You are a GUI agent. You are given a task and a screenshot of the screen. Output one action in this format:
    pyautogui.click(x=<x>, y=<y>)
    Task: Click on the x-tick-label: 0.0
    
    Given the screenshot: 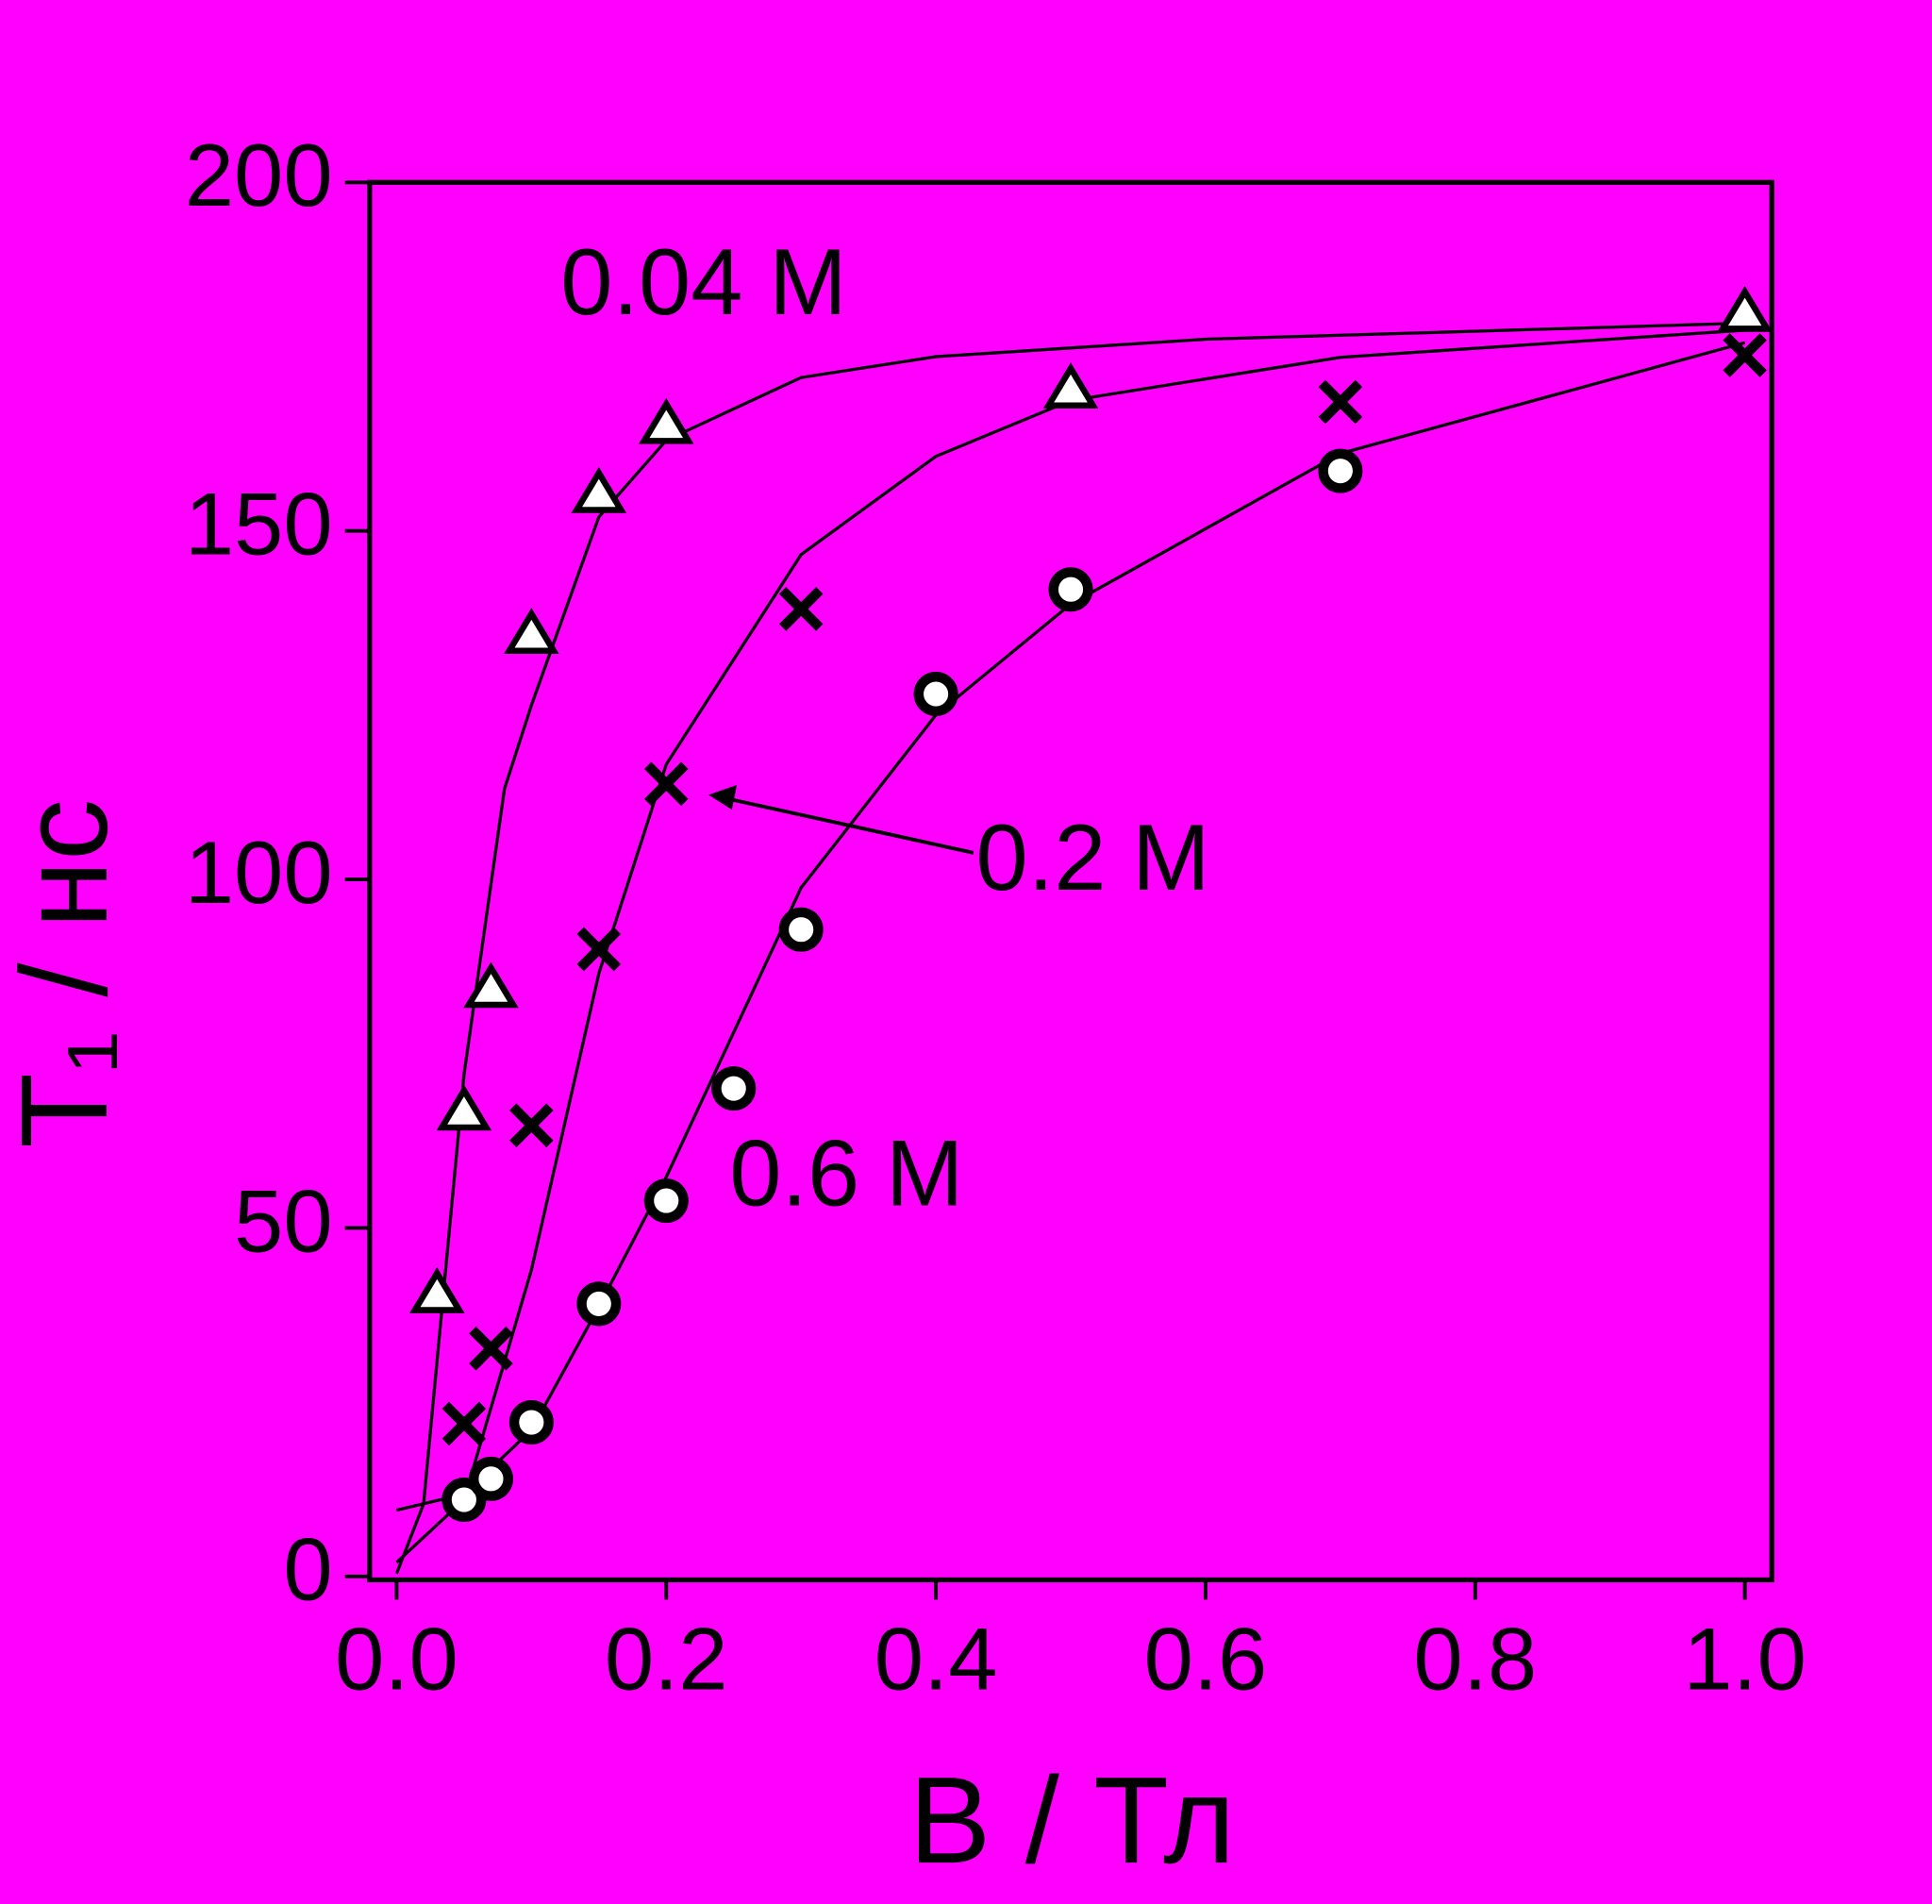 What is the action you would take?
    pyautogui.click(x=396, y=1660)
    